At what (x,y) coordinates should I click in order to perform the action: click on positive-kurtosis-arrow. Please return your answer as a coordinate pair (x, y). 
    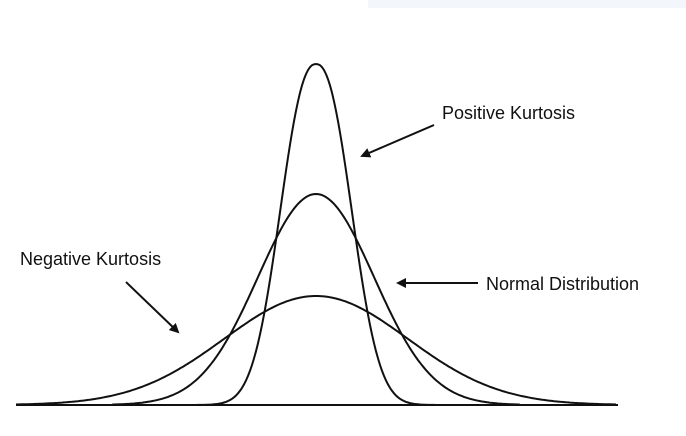
    Looking at the image, I should click on (397, 141).